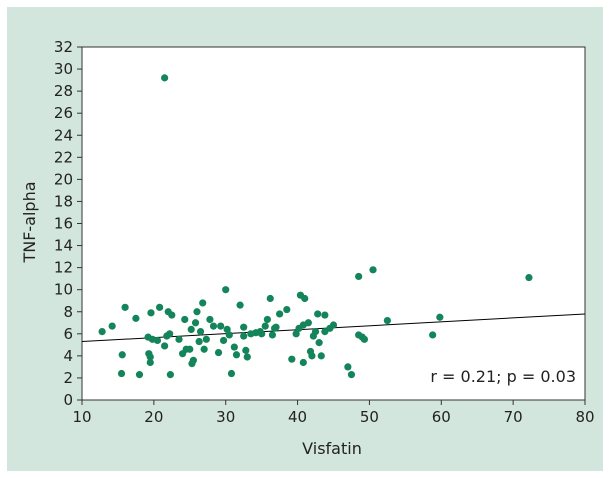  Describe the element at coordinates (68, 400) in the screenshot. I see `y-tick-label: 0` at that location.